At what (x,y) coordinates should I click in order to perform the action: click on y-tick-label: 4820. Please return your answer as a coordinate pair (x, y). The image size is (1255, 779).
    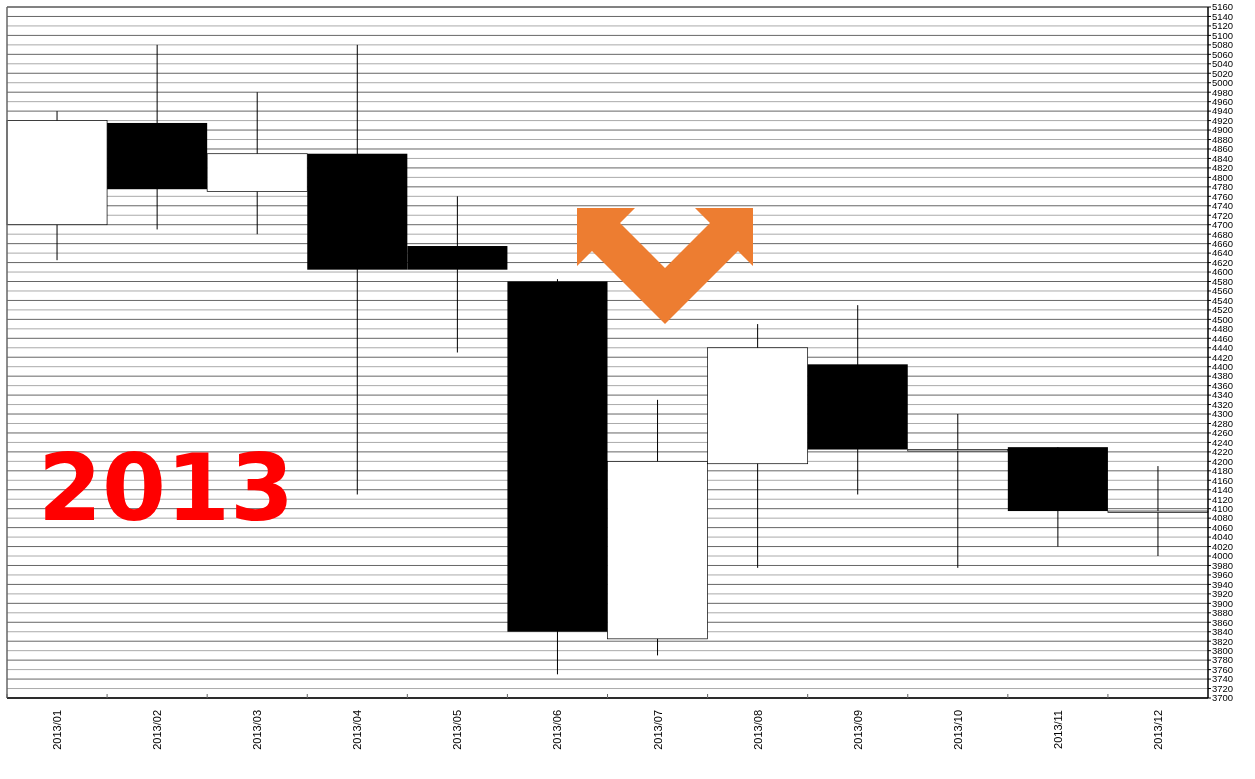
    Looking at the image, I should click on (1223, 168).